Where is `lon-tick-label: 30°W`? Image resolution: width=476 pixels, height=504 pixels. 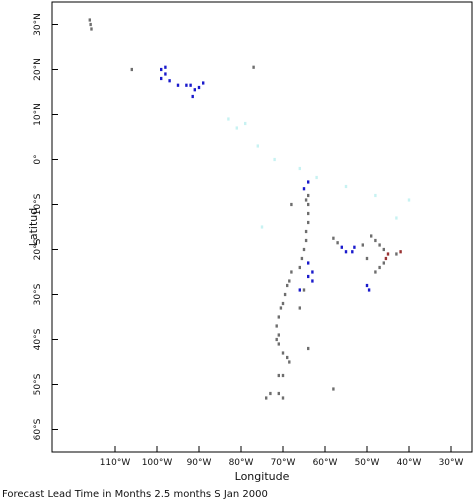
lon-tick-label: 30°W is located at coordinates (451, 463).